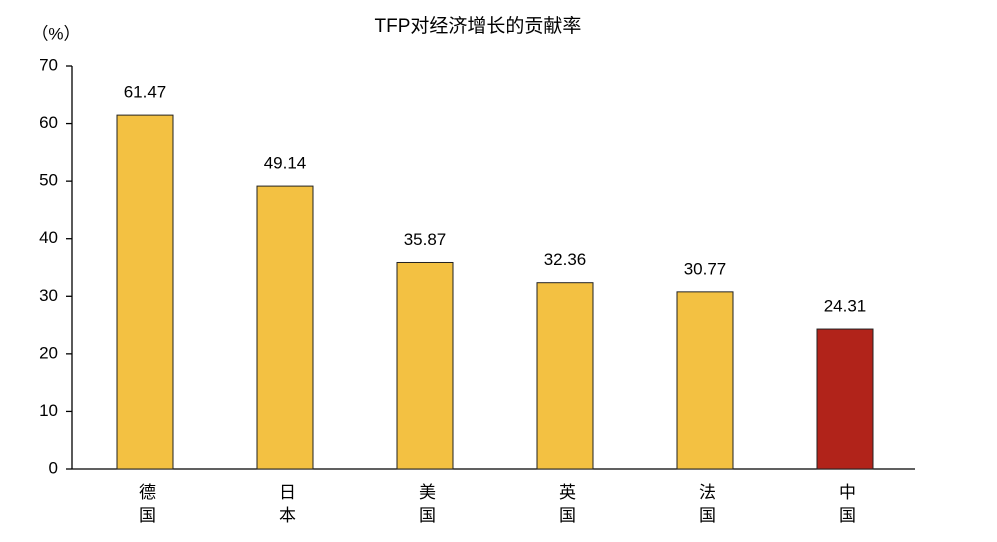 The height and width of the screenshot is (542, 997). I want to click on x-tick-label: 英国, so click(565, 506).